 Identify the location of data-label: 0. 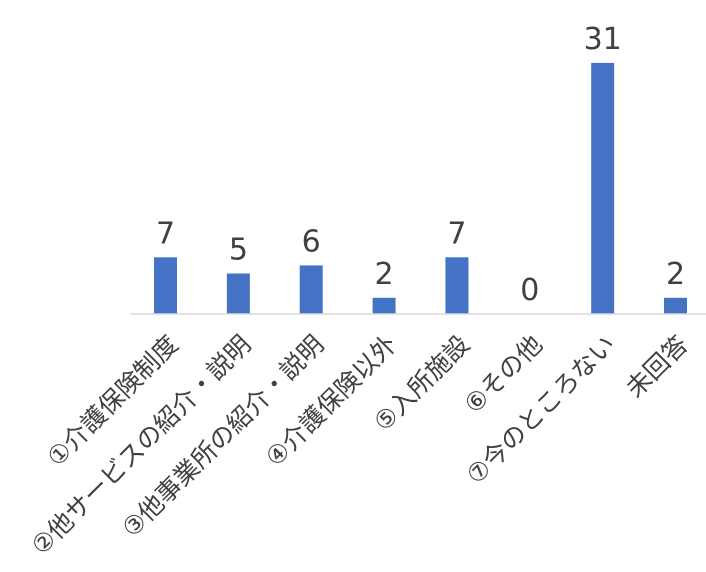
(529, 290).